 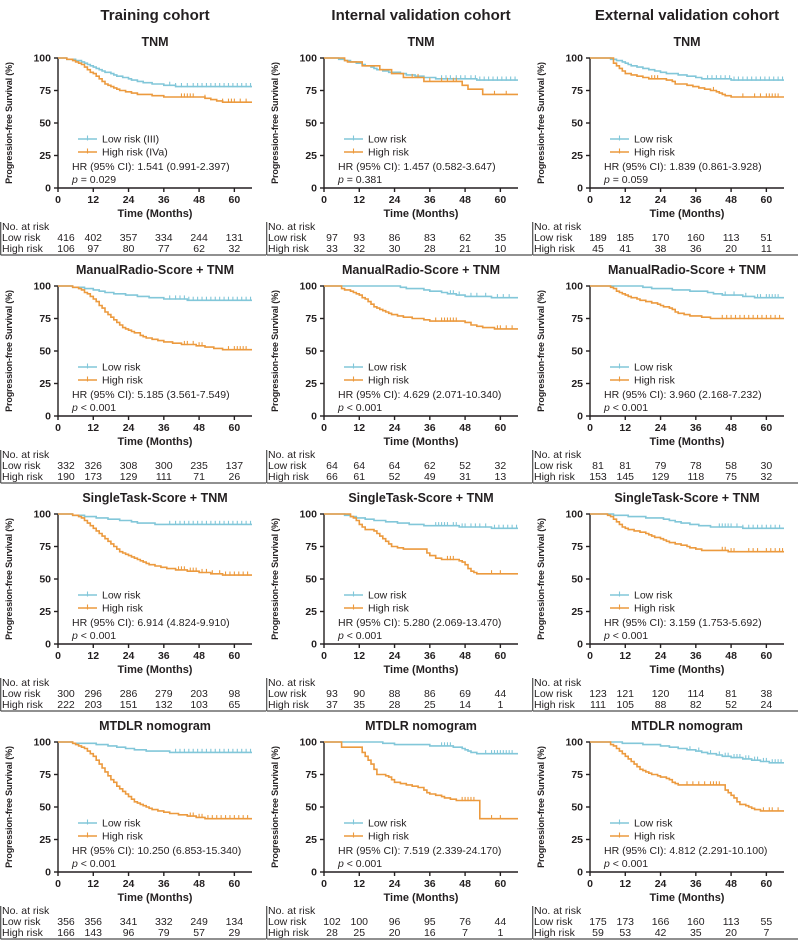 What do you see at coordinates (653, 596) in the screenshot?
I see `legend-low-label: Low risk` at bounding box center [653, 596].